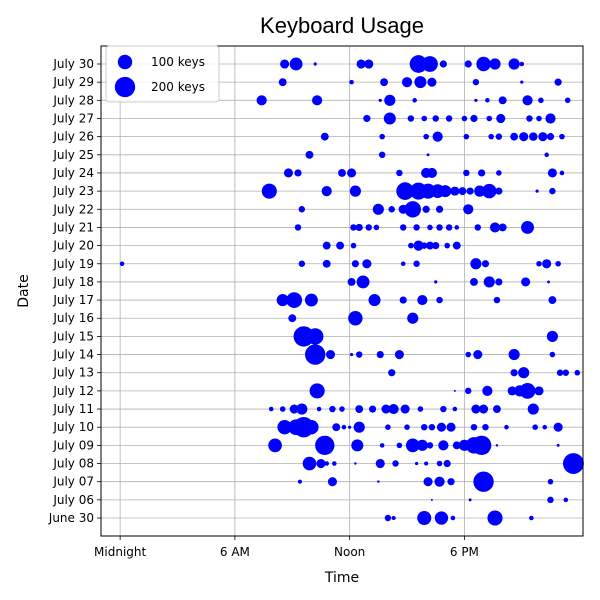 This screenshot has width=600, height=600. I want to click on x-tick-label: 6 AM, so click(235, 552).